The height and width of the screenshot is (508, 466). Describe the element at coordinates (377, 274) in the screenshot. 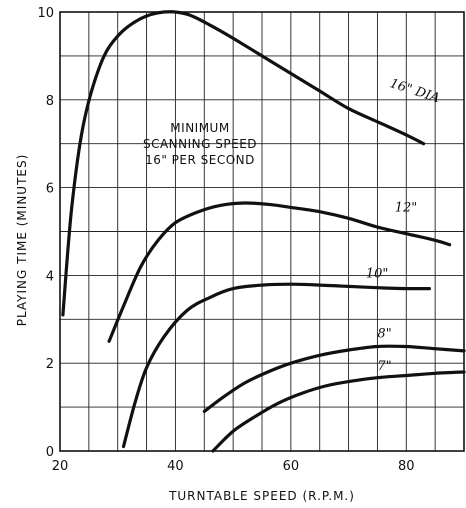

I see `series-label-2: 10"` at that location.